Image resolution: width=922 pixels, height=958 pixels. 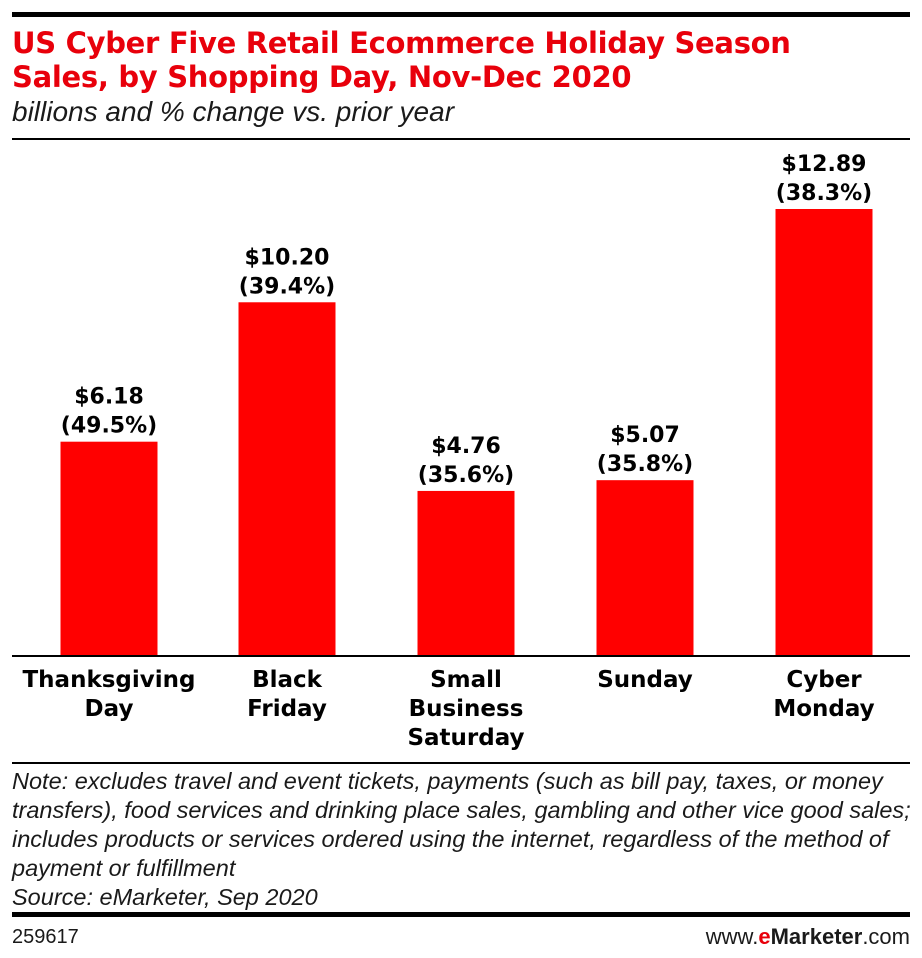 I want to click on change-label-0: (49.5%), so click(x=109, y=426).